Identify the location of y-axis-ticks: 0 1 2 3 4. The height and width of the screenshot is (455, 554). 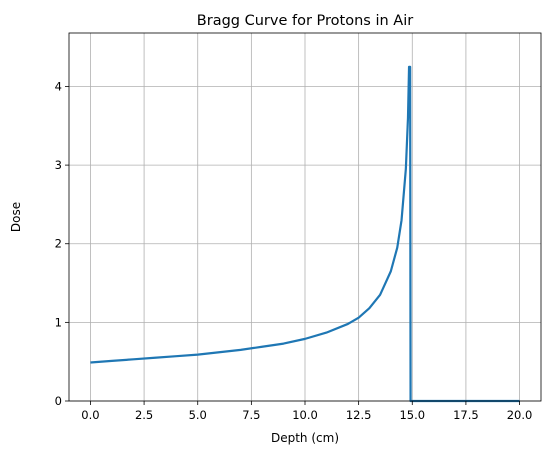
(62, 243).